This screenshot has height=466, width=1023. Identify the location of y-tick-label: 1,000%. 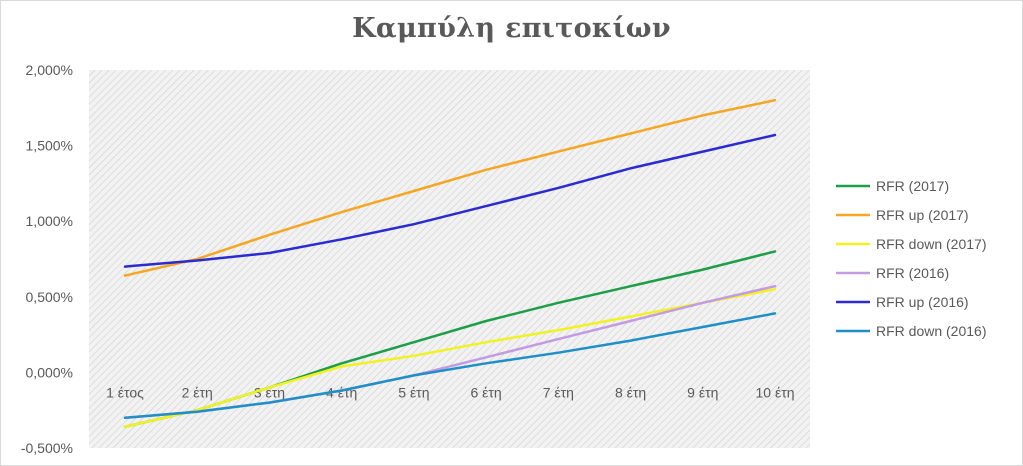
(49, 221).